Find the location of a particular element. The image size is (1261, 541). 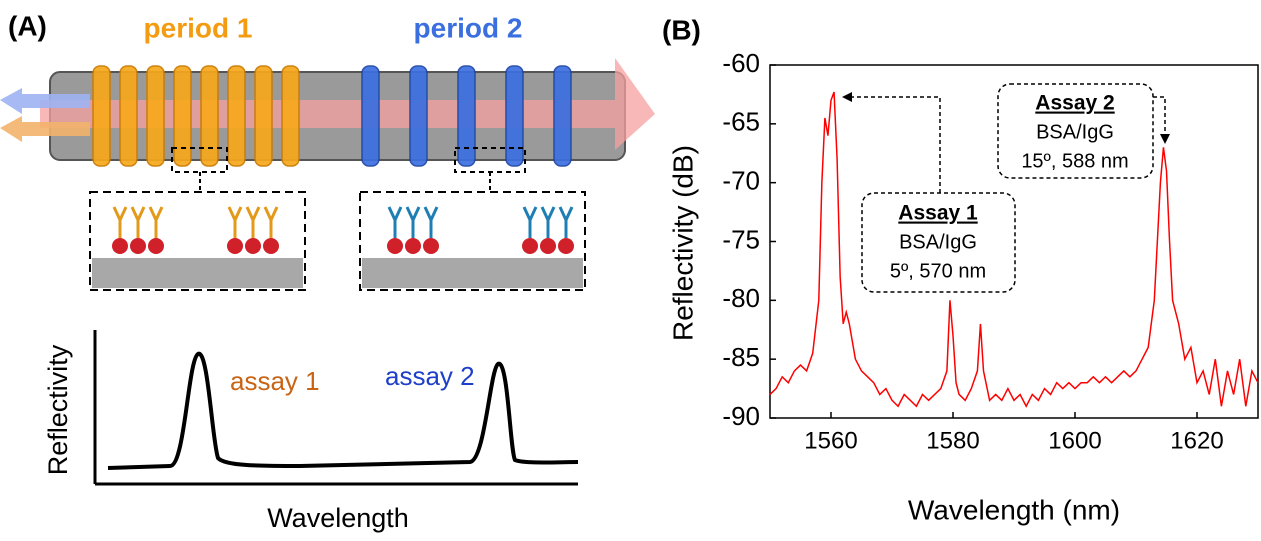

schematic-y-label: Reflectivity is located at coordinates (58, 409).